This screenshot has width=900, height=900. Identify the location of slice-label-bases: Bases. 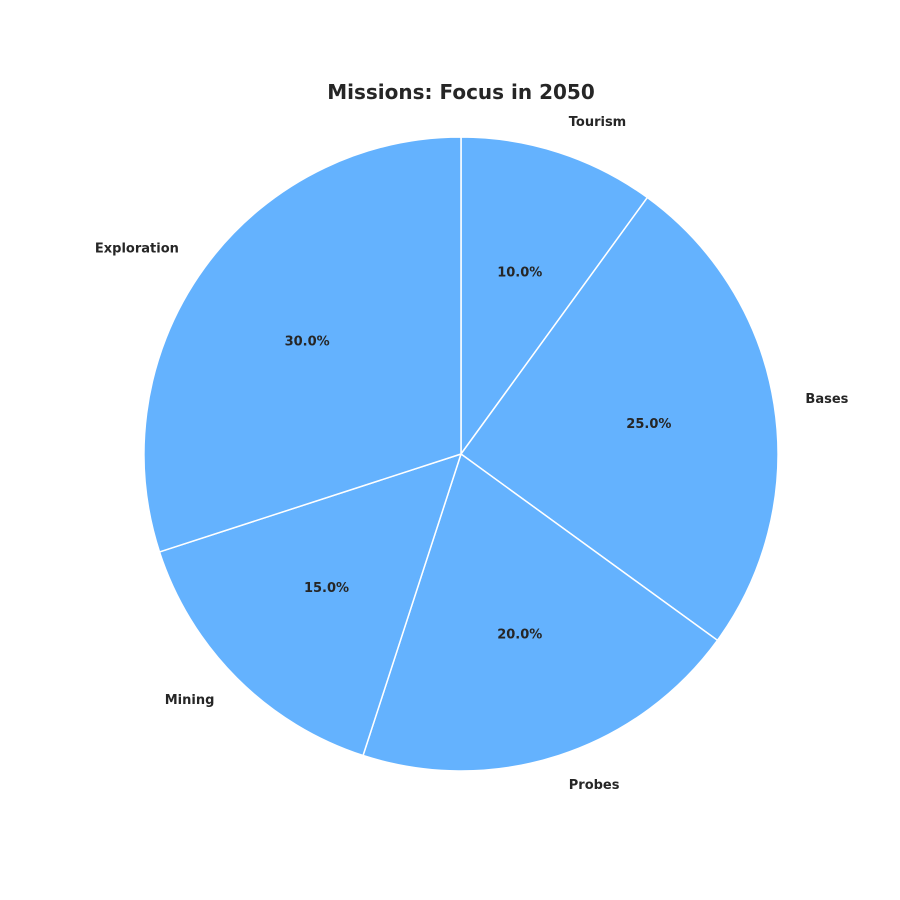
(826, 399).